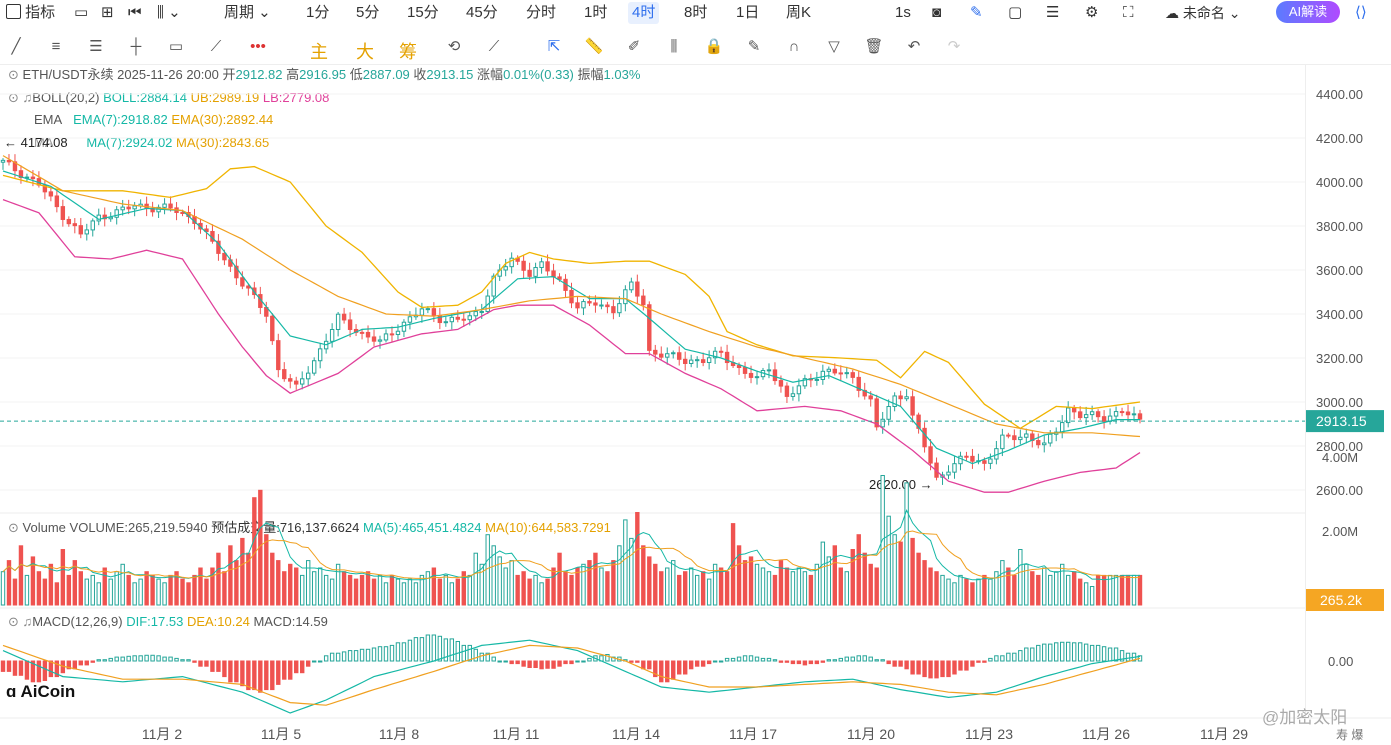 The image size is (1391, 745). Describe the element at coordinates (634, 46) in the screenshot. I see `brush-icon: ✐` at that location.